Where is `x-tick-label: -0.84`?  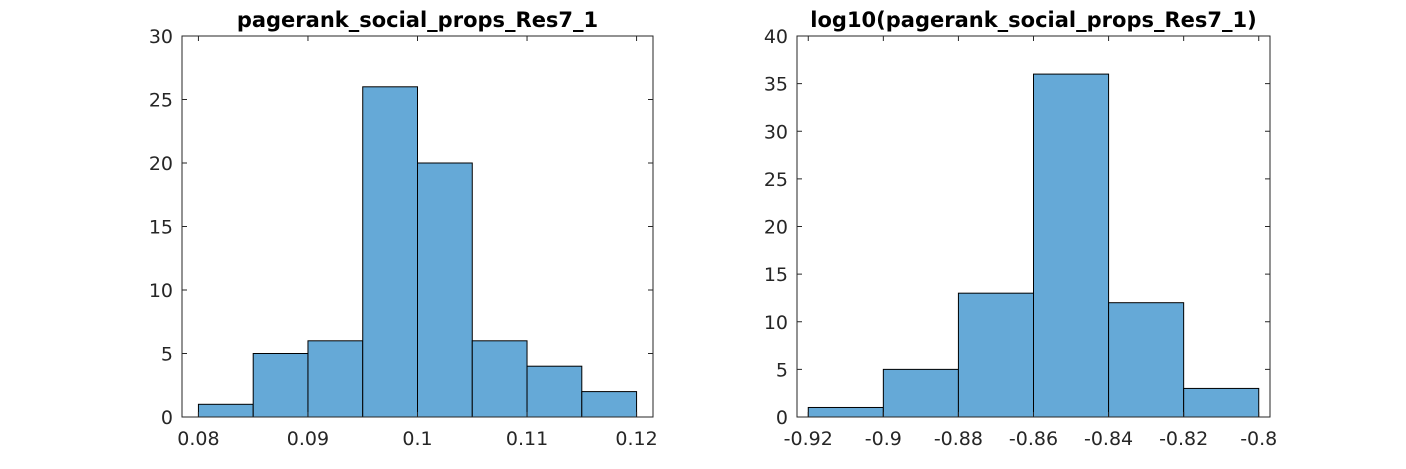
x-tick-label: -0.84 is located at coordinates (1108, 439).